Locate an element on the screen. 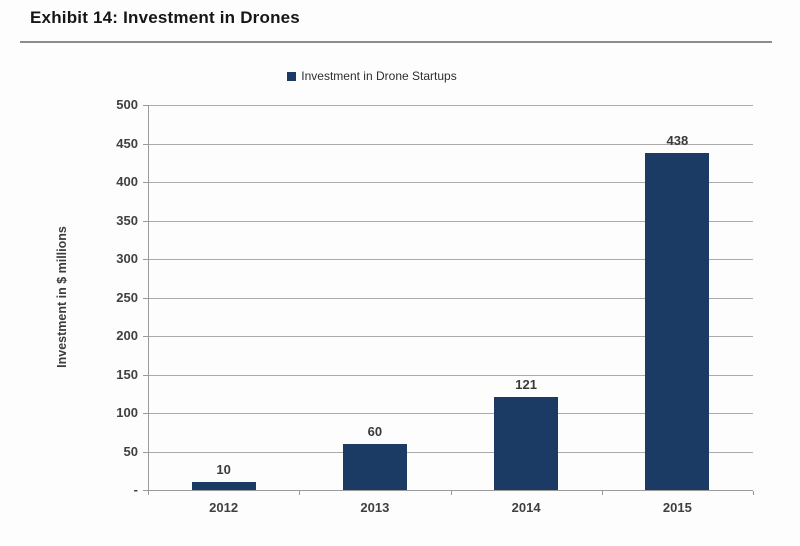  legend-label: Investment in Drone Startups is located at coordinates (379, 76).